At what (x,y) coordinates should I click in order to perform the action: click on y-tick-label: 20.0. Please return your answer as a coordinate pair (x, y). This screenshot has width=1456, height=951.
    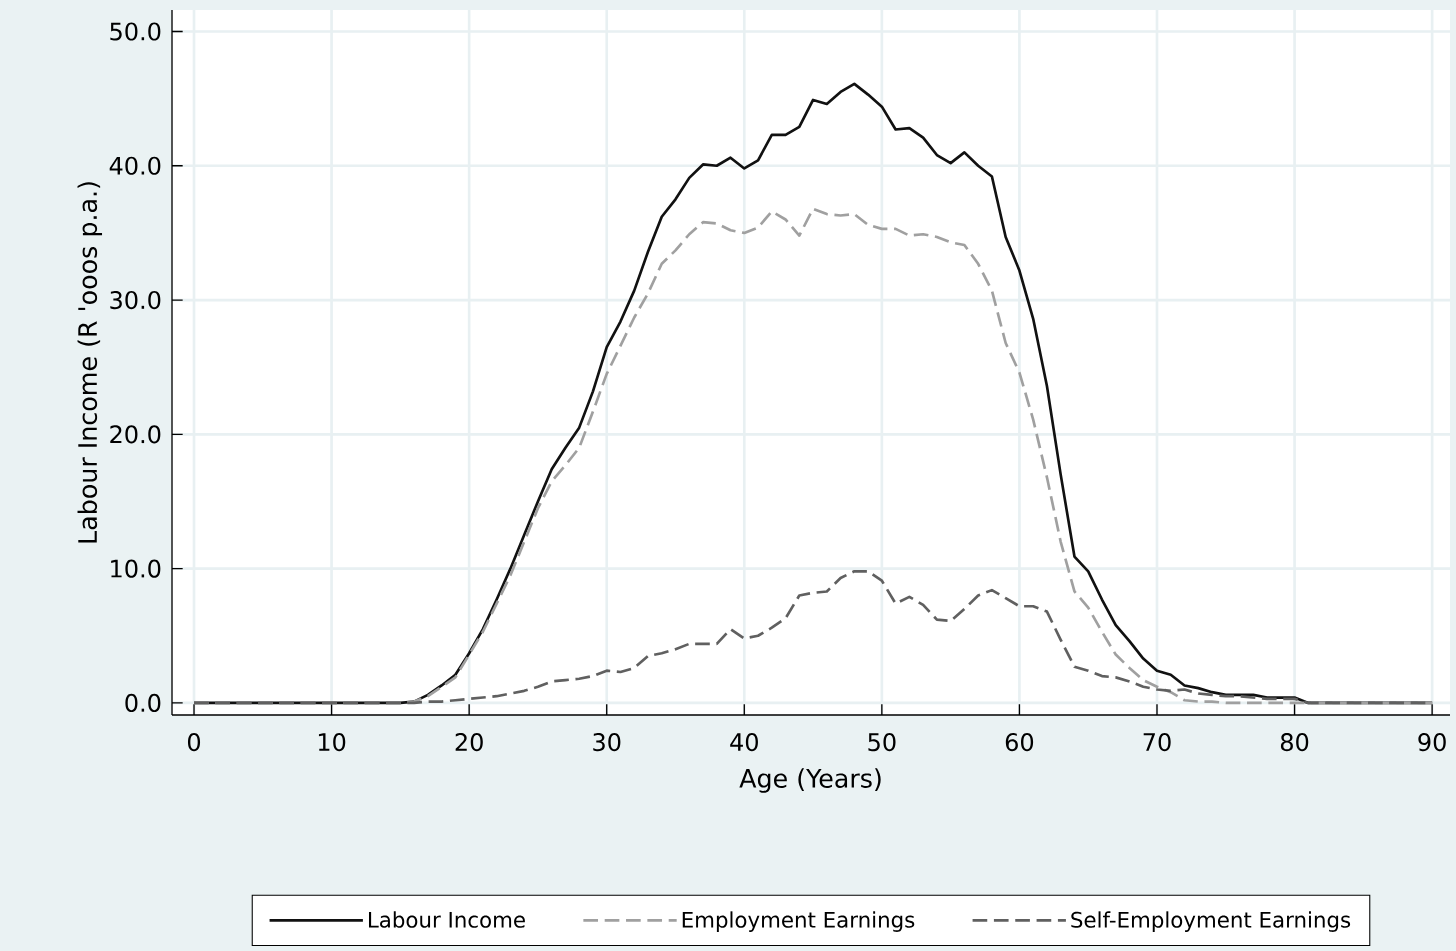
    Looking at the image, I should click on (135, 434).